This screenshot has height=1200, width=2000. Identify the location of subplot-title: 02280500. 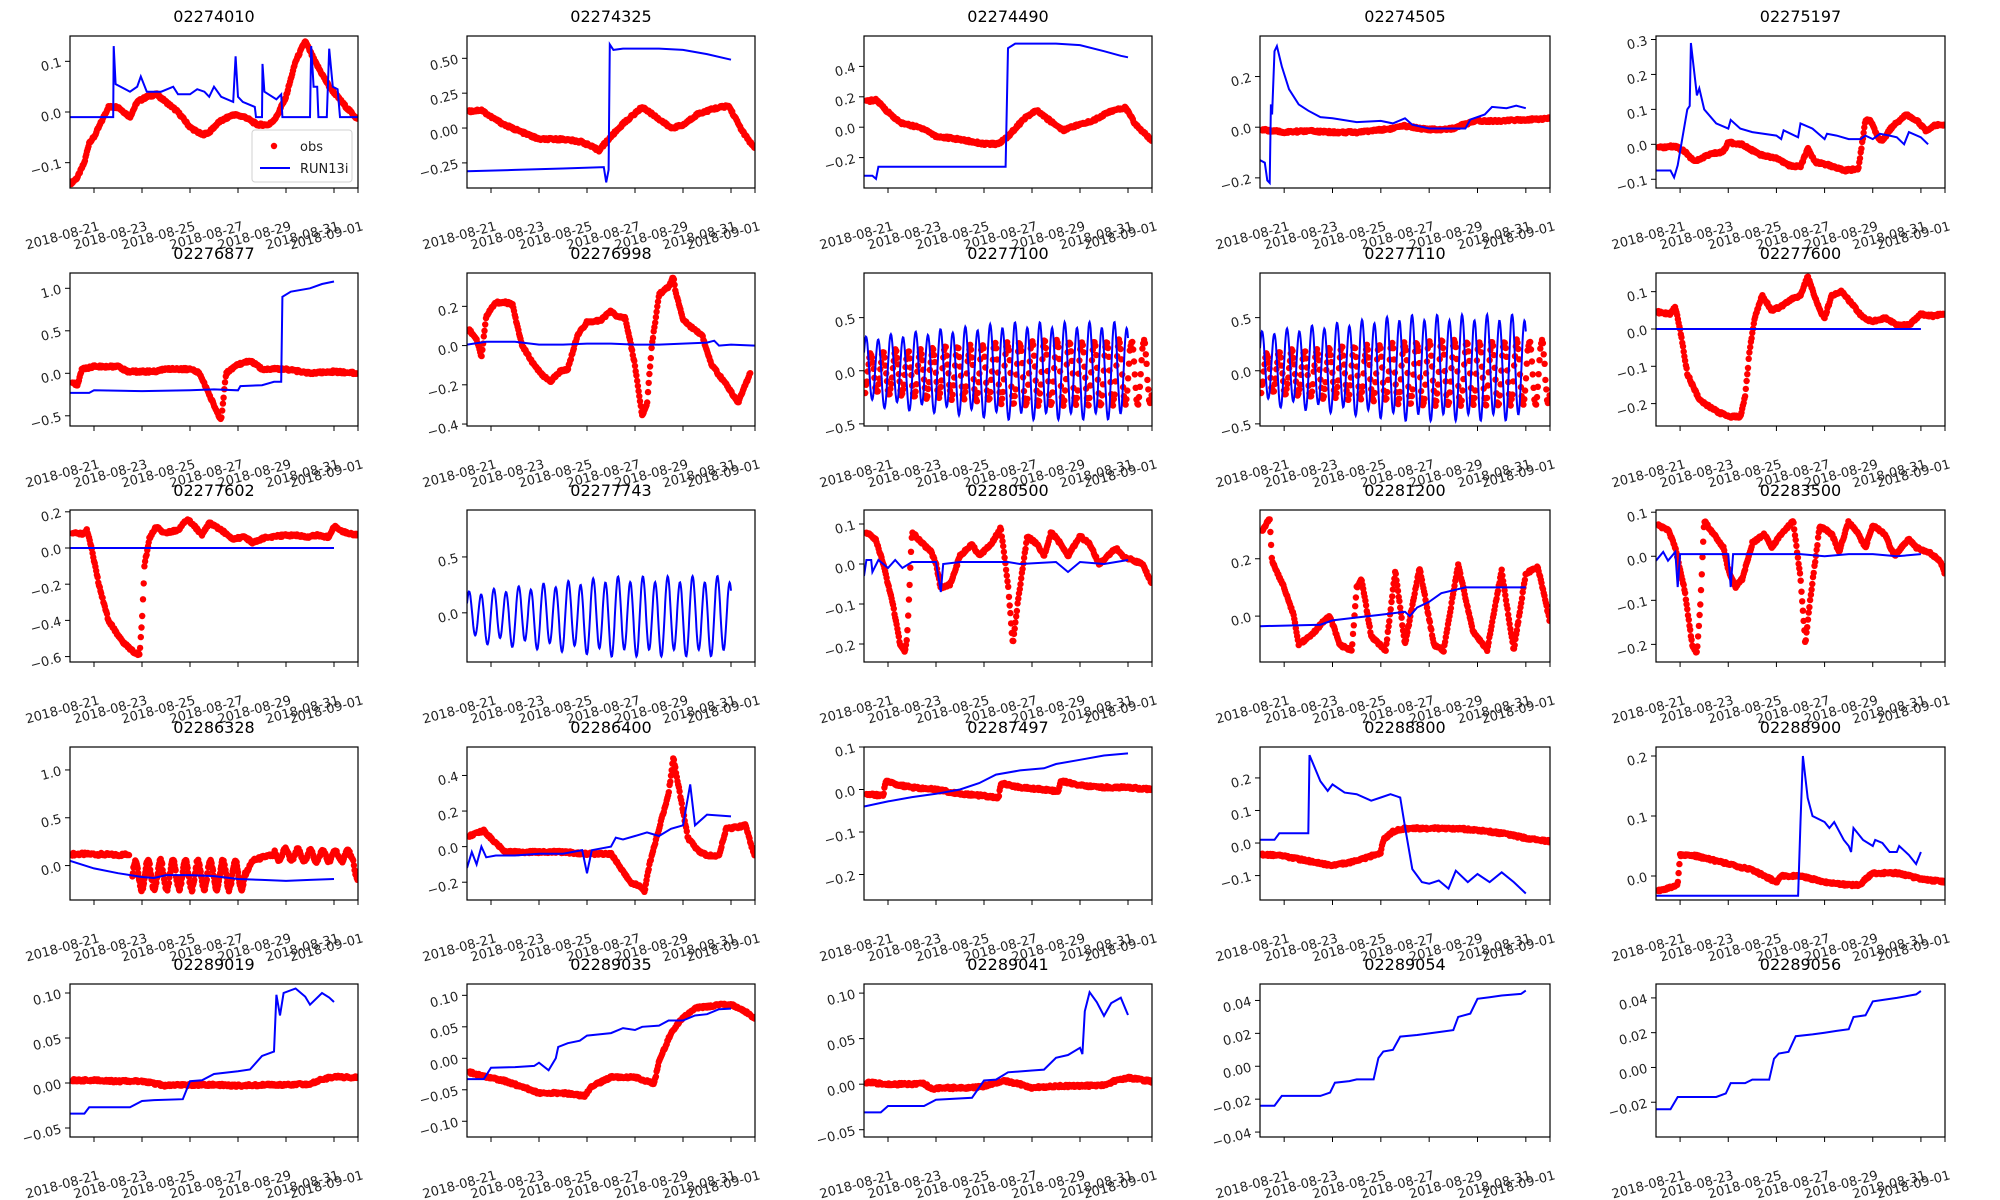
(1007, 490).